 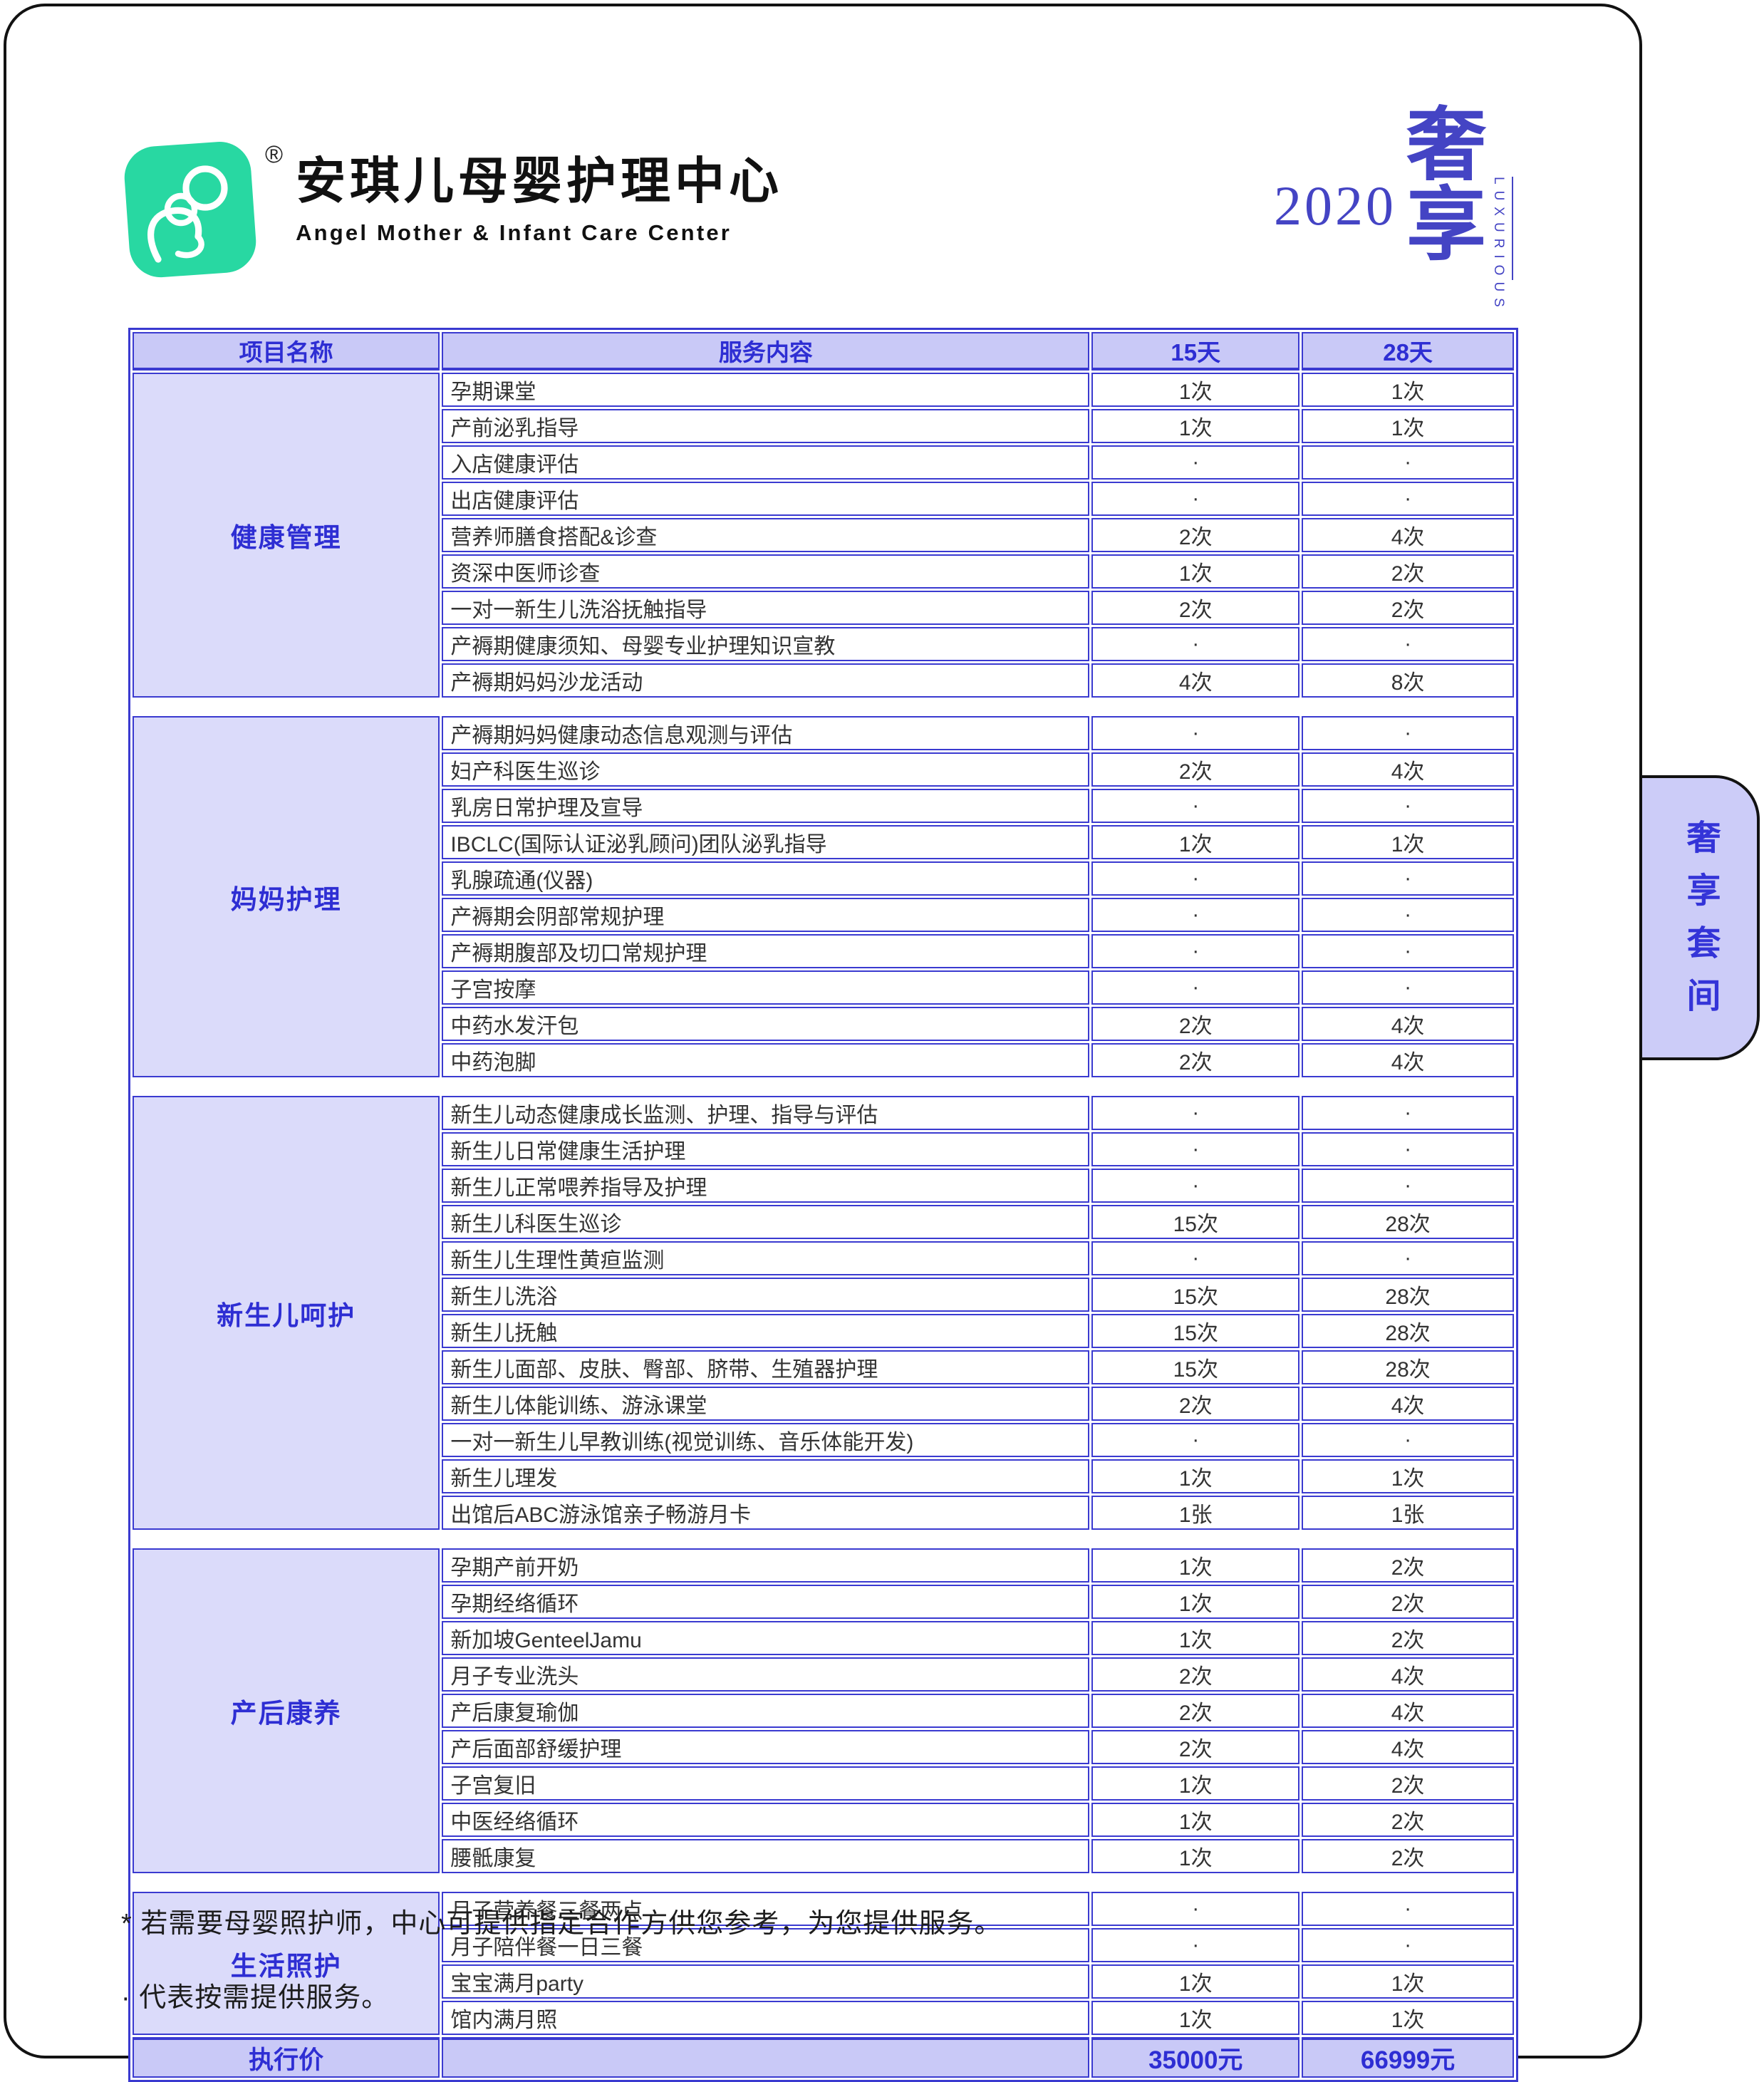 I want to click on section-gap-cell, so click(x=823, y=707).